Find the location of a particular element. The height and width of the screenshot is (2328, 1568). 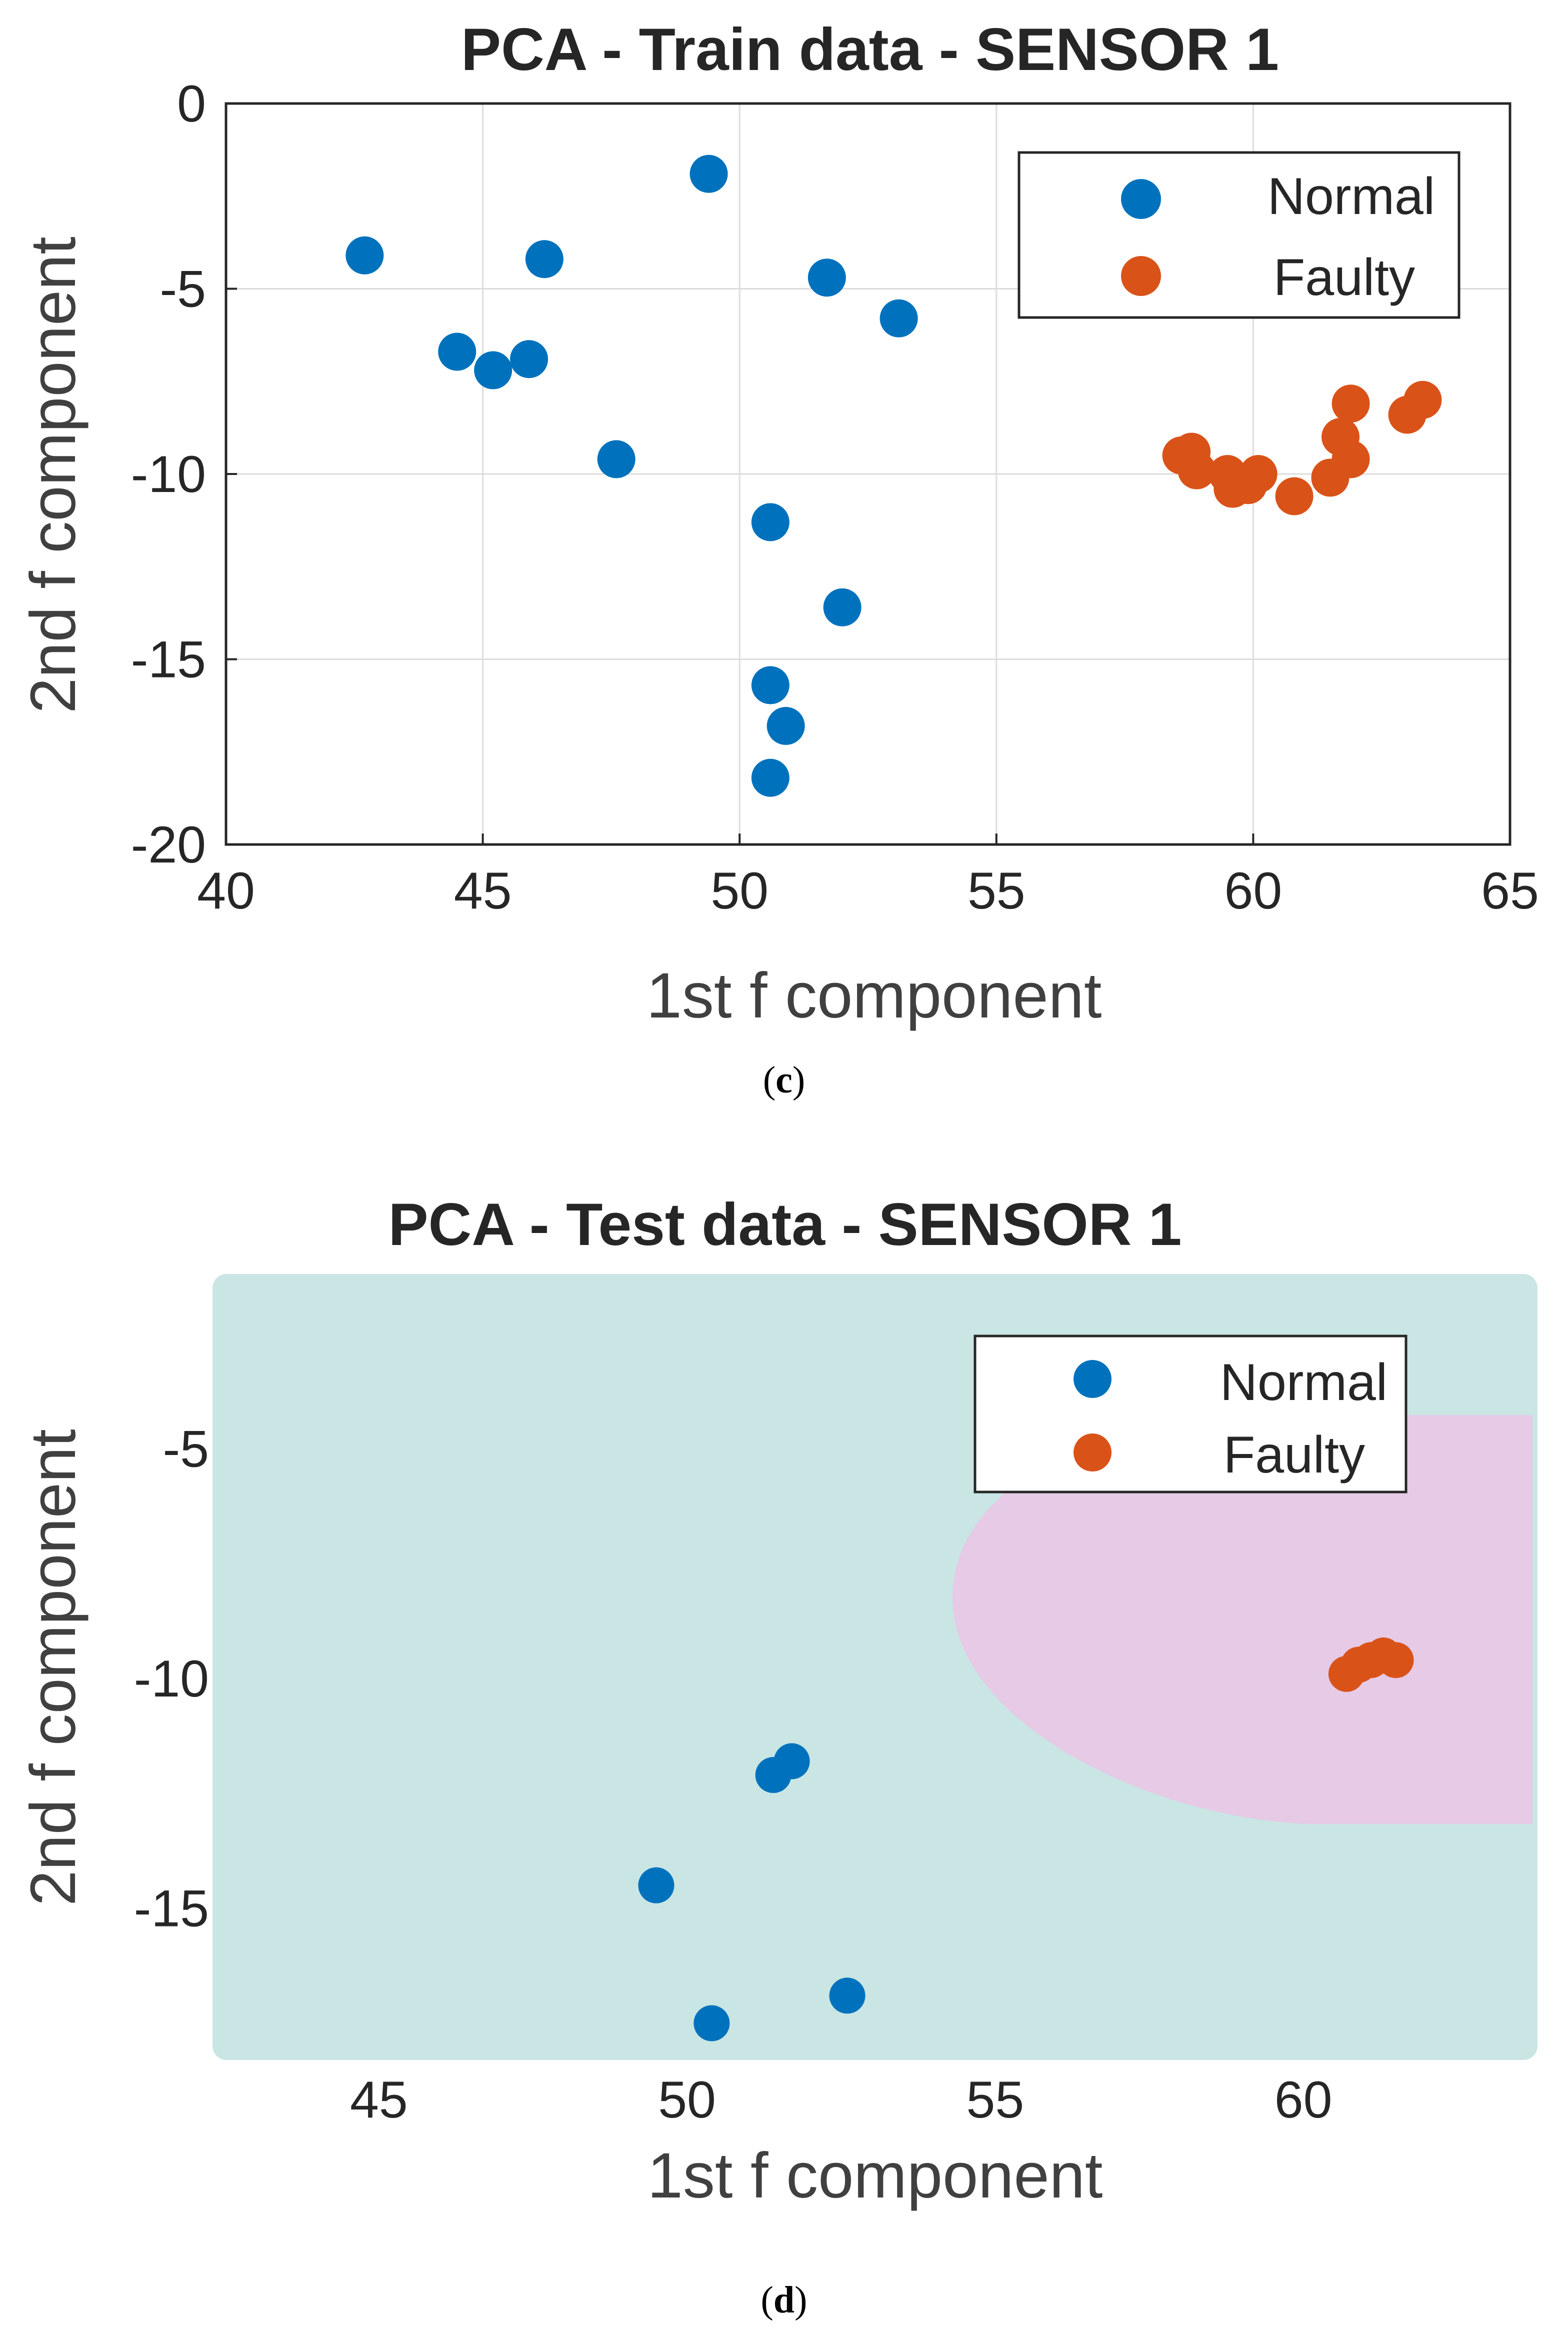

legend-d: Normal Faulty is located at coordinates (1191, 1414).